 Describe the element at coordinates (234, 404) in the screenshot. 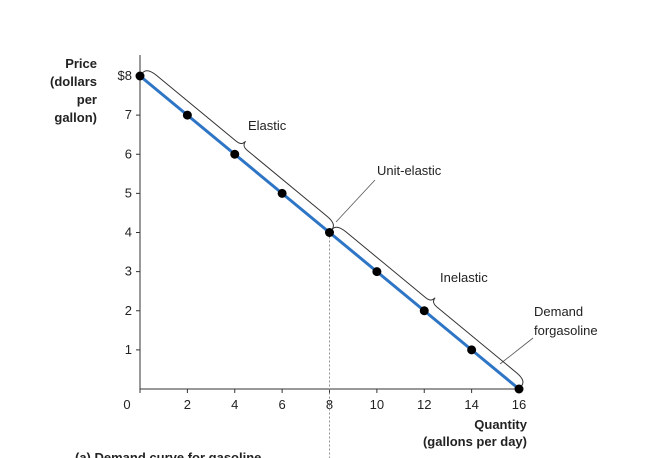

I see `x-tick-label: 4` at that location.